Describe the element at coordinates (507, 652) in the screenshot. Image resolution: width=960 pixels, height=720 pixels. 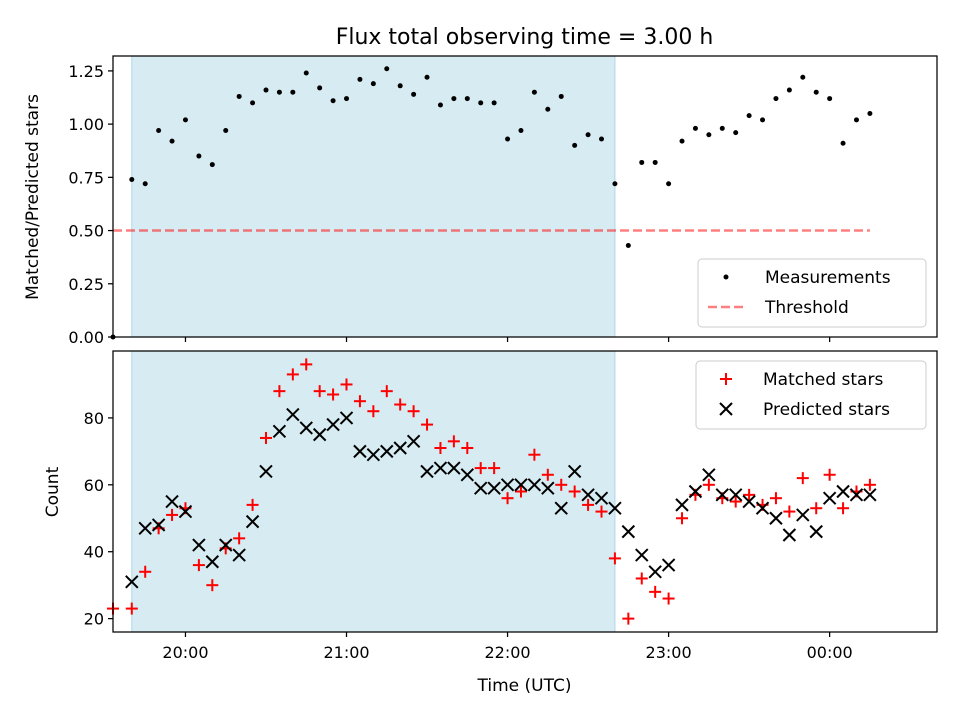
I see `x-tick-label: 22:00` at that location.